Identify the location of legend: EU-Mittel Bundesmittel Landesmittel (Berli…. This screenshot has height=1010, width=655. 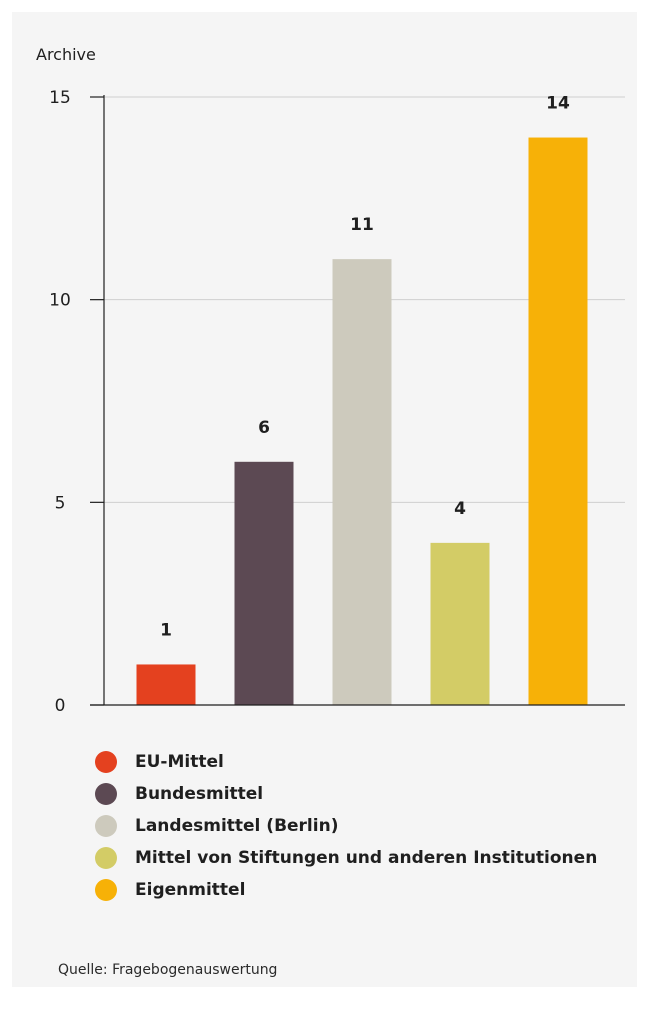
(346, 826).